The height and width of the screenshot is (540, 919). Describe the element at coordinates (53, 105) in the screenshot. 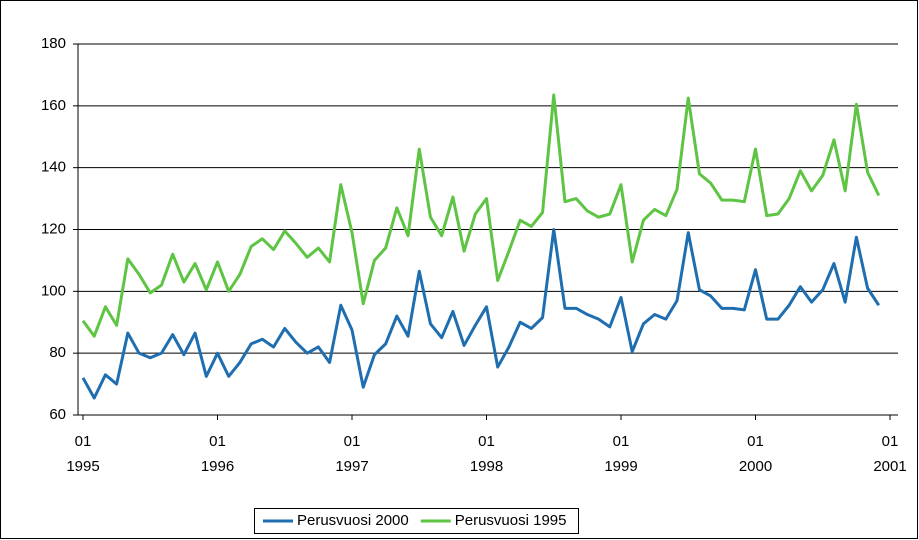

I see `y-tick-label: 160` at that location.